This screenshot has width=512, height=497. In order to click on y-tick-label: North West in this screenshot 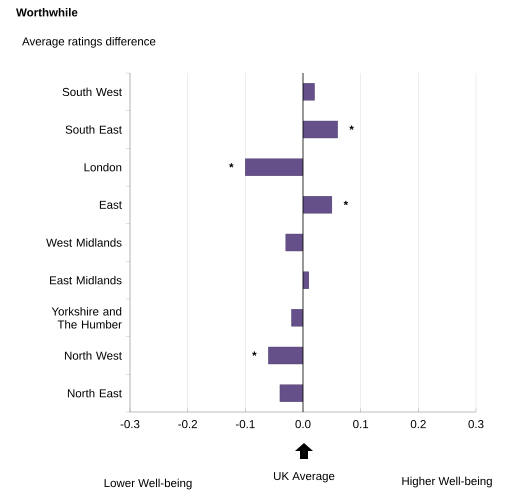, I will do `click(93, 355)`.